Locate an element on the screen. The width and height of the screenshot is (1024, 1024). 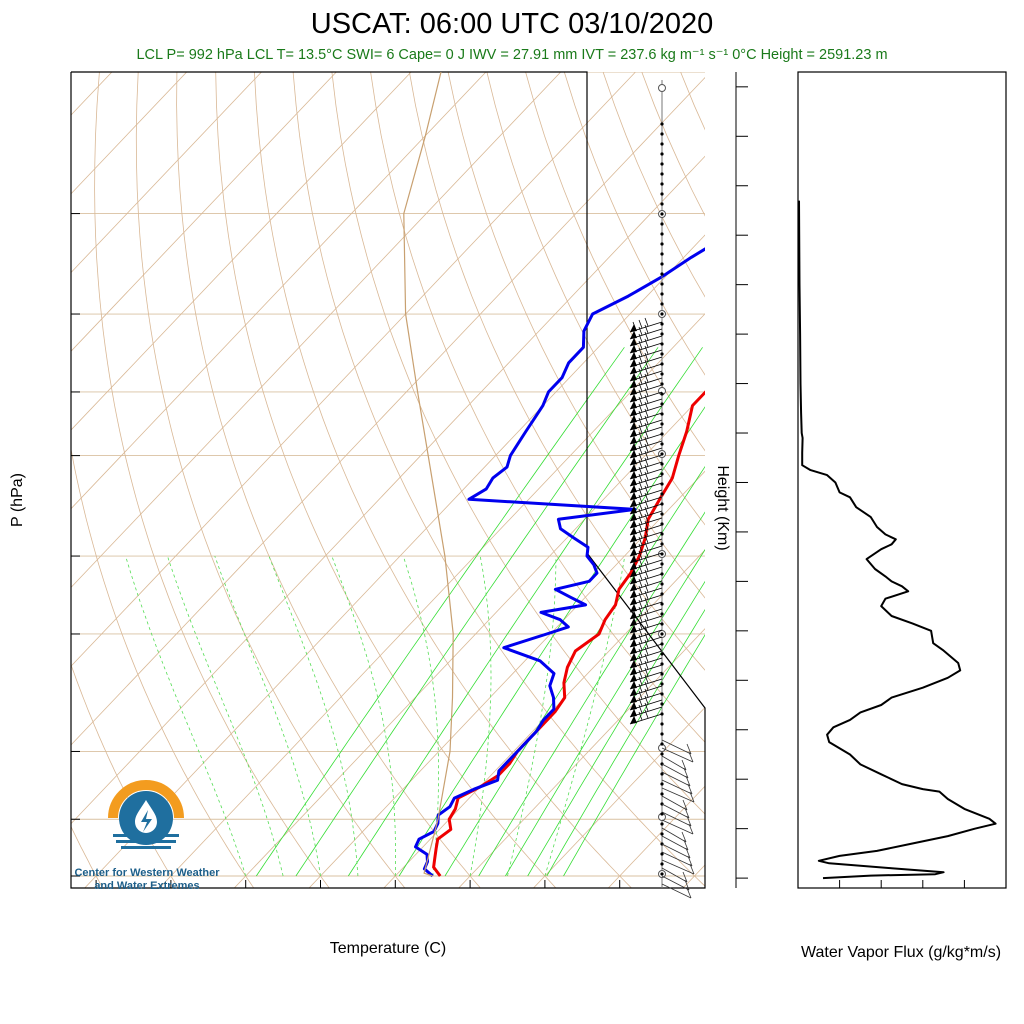
wind-barbs is located at coordinates (662, 489).